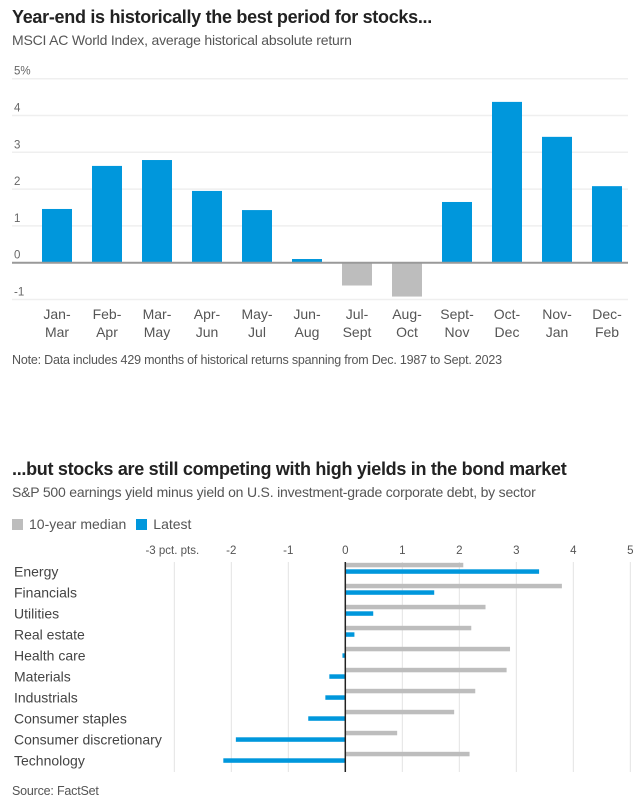 The image size is (640, 807). Describe the element at coordinates (457, 332) in the screenshot. I see `x-tick-label: Nov` at that location.